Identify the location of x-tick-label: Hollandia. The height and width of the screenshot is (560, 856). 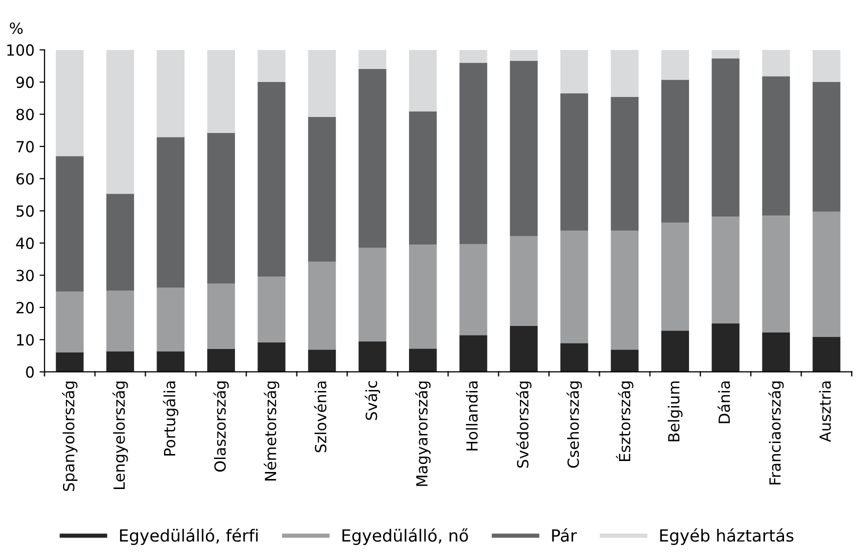
(472, 416).